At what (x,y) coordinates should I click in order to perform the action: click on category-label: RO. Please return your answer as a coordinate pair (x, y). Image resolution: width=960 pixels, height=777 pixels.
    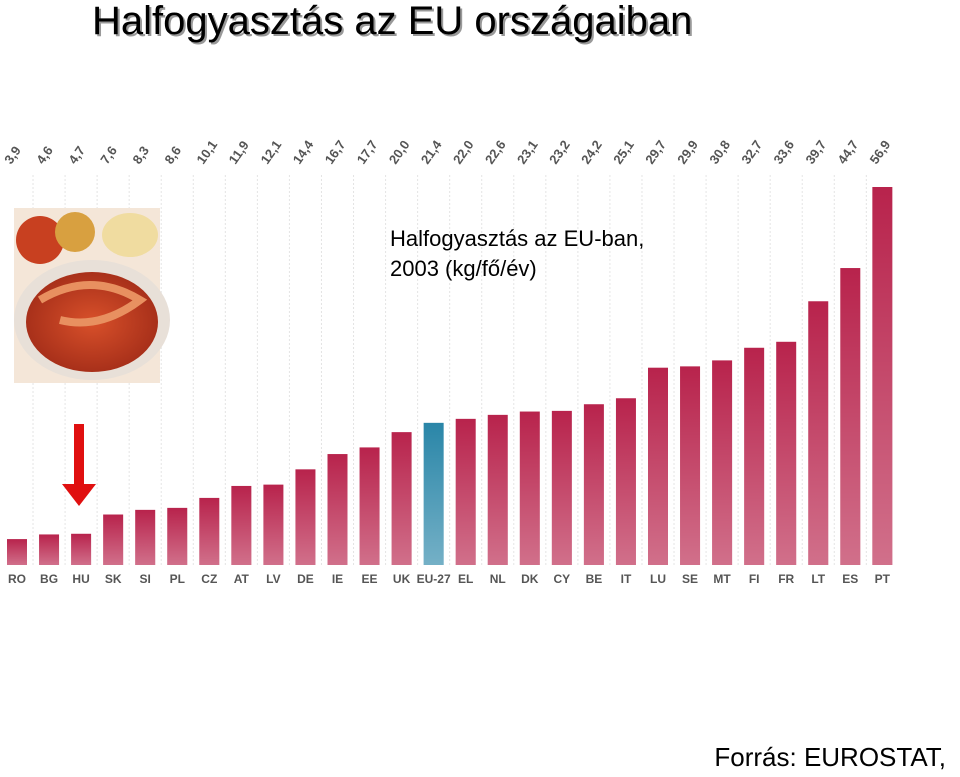
    Looking at the image, I should click on (17, 579).